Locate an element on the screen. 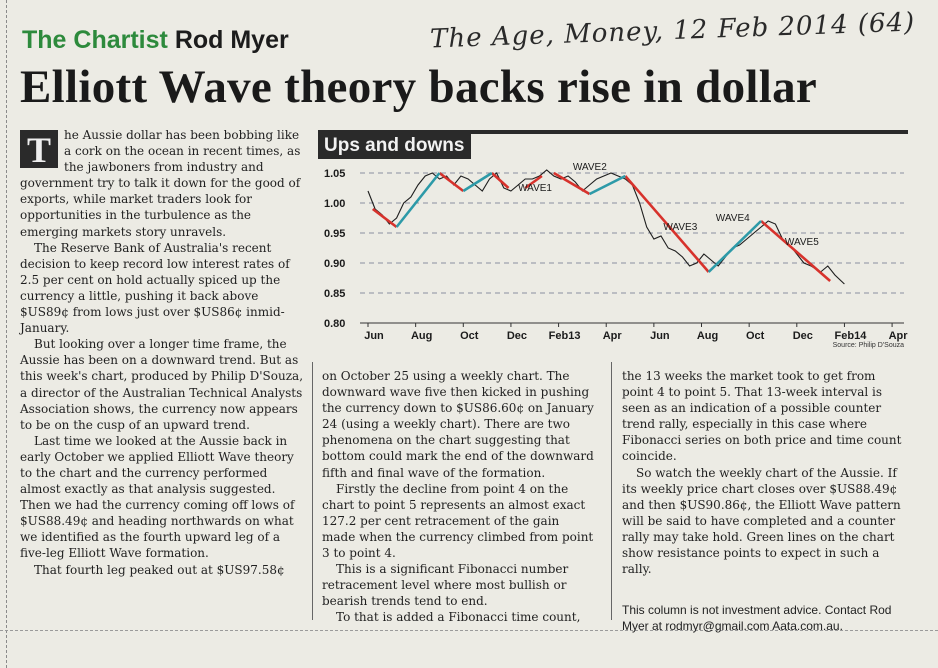 This screenshot has height=668, width=938. cut-line-left is located at coordinates (6, 334).